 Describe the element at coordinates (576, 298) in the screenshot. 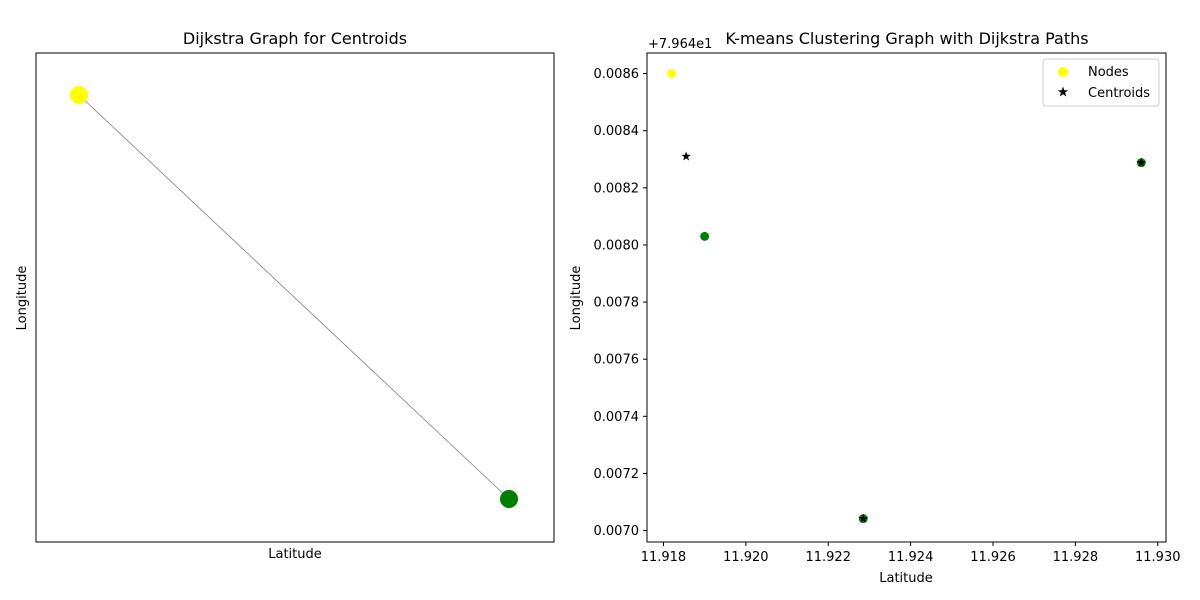

I see `chart2-y-axis-label: Longitude` at that location.